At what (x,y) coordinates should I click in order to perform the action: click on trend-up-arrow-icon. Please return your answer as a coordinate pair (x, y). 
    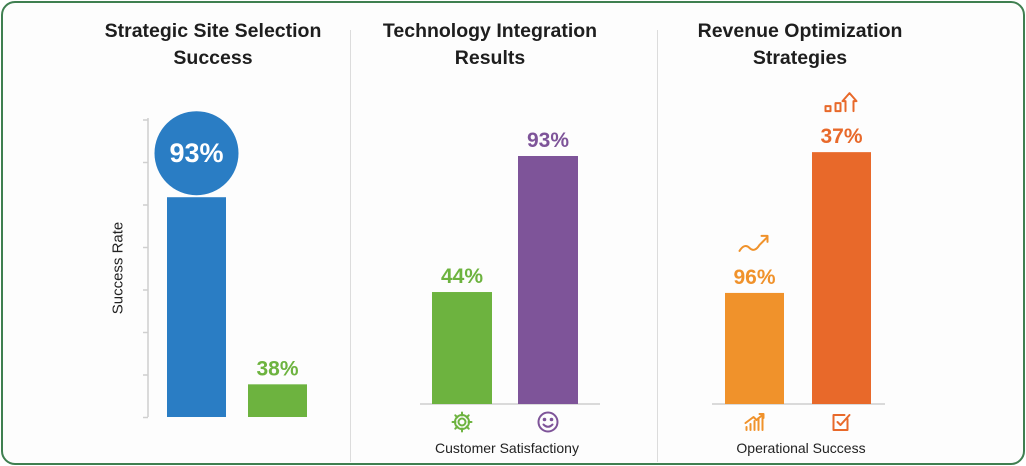
    Looking at the image, I should click on (753, 243).